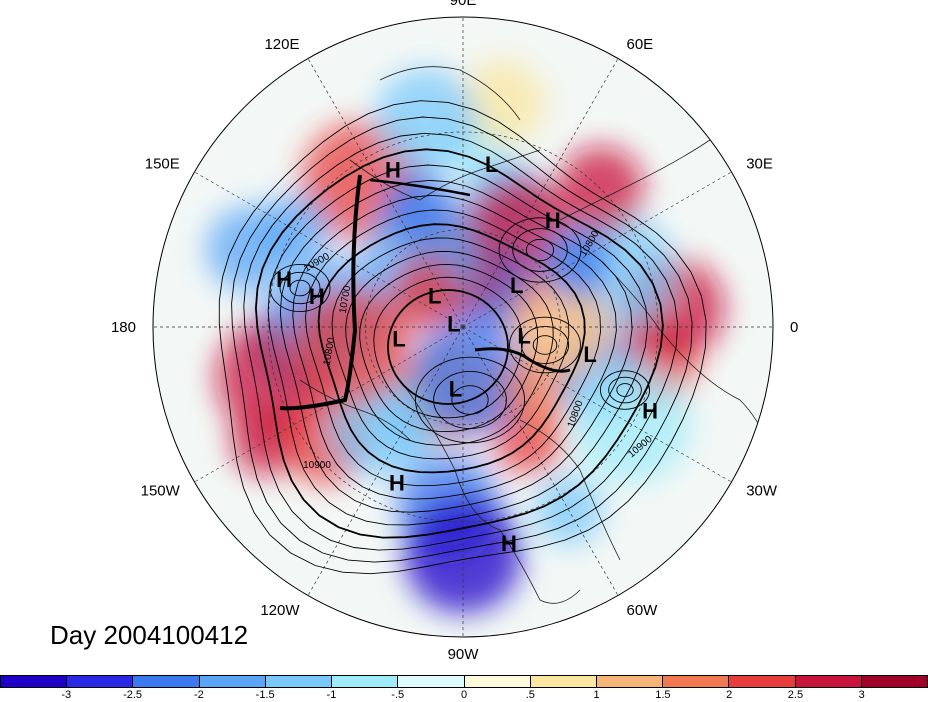 The height and width of the screenshot is (702, 928). I want to click on contour-label: 10900, so click(317, 465).